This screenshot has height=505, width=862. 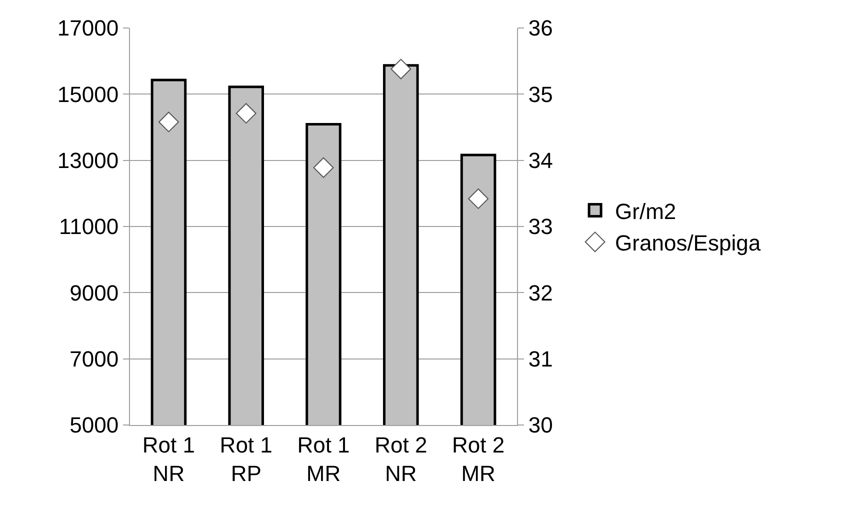 I want to click on y2-tick-label: 32, so click(x=540, y=293).